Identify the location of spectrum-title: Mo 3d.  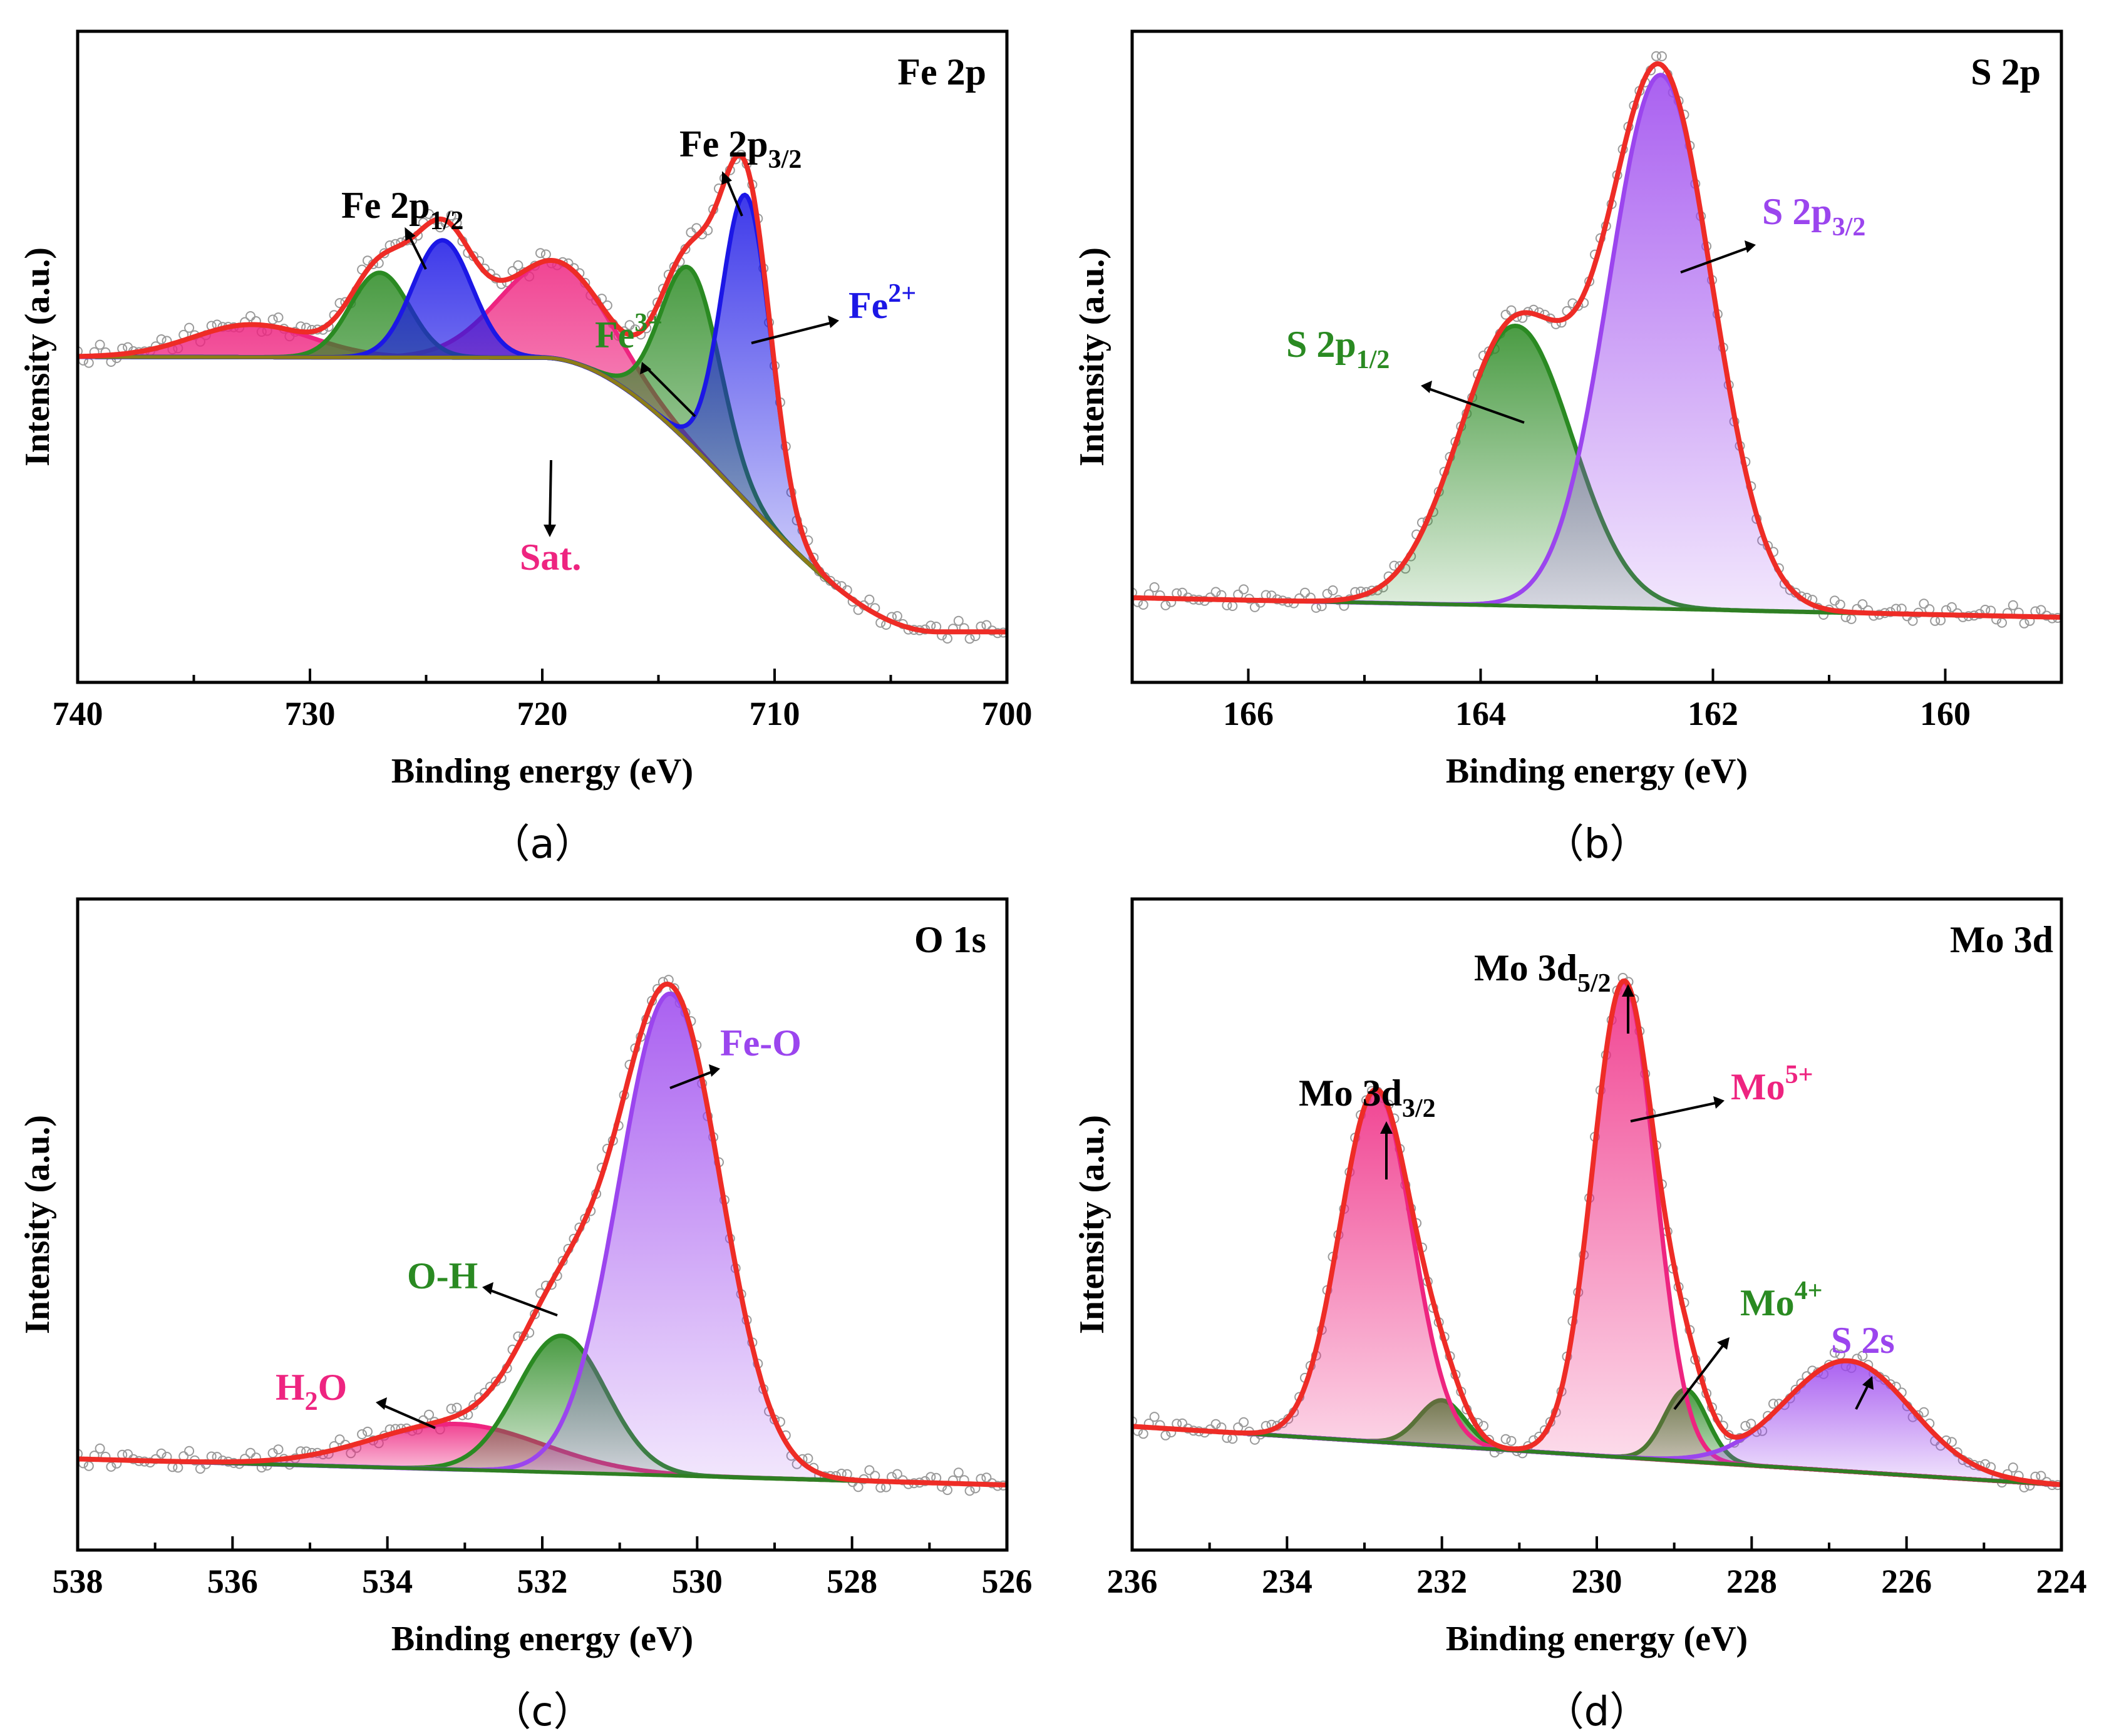
(2002, 939).